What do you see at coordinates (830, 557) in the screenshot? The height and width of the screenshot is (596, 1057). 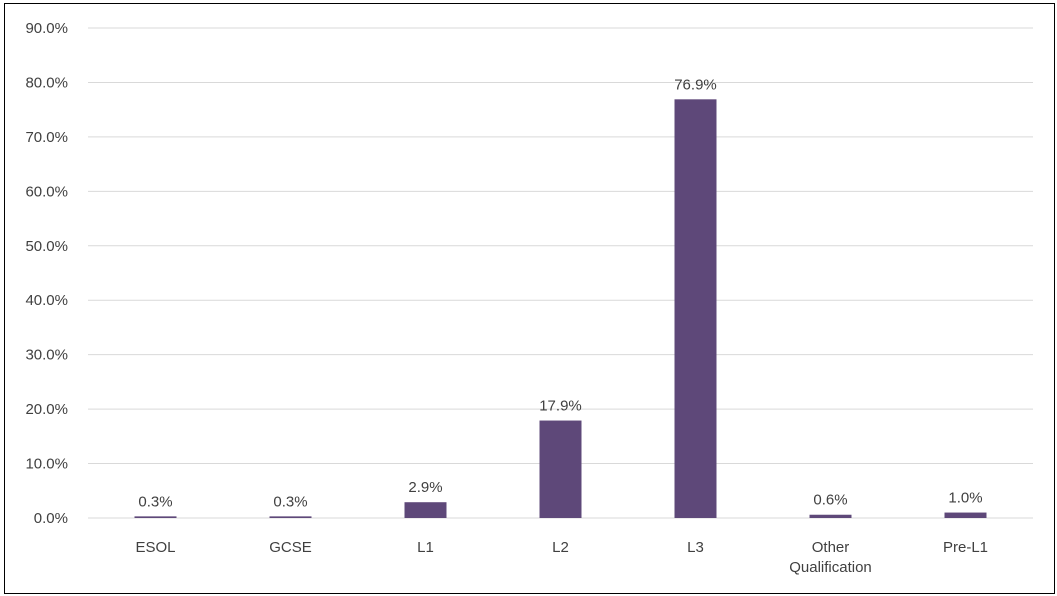 I see `x-tick-label: Other Qualification` at bounding box center [830, 557].